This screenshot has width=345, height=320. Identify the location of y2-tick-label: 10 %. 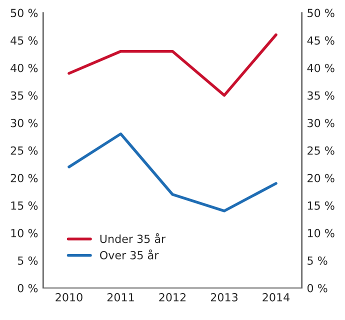
(321, 233).